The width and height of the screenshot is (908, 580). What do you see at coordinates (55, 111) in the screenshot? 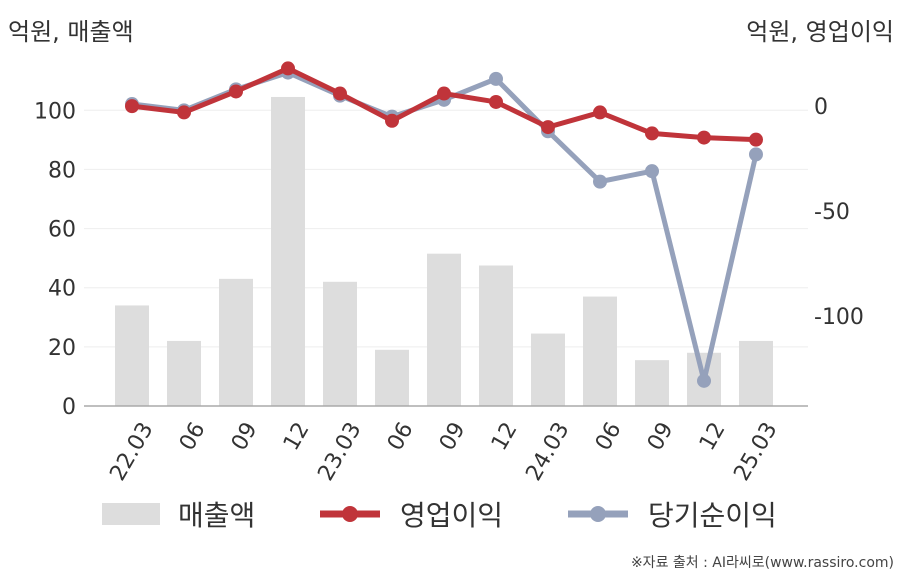
I see `left-tick-label: 100` at bounding box center [55, 111].